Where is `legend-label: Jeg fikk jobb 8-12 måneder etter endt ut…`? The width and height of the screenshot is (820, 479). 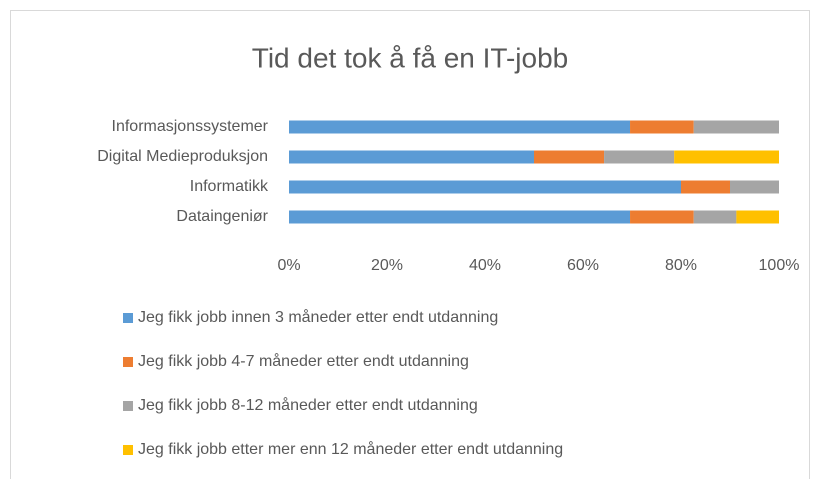 legend-label: Jeg fikk jobb 8-12 måneder etter endt ut… is located at coordinates (308, 405).